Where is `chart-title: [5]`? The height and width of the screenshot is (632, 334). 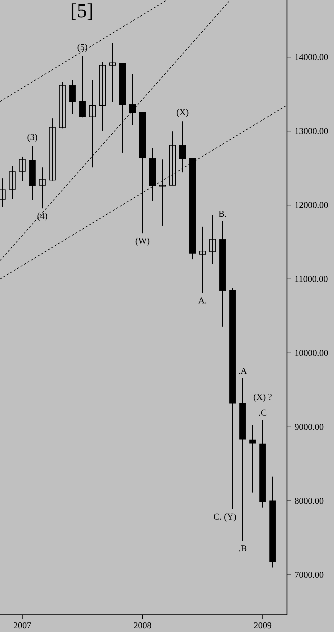 chart-title: [5] is located at coordinates (82, 12).